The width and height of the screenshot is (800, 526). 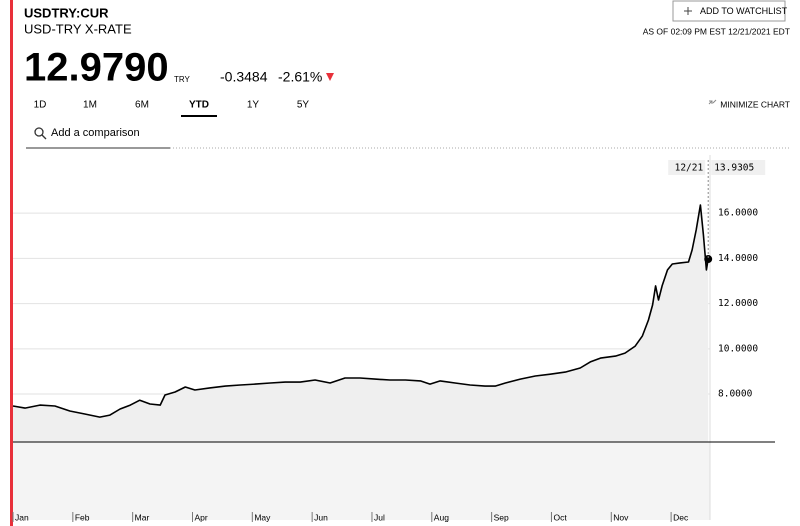 What do you see at coordinates (96, 68) in the screenshot?
I see `price: 12.9790` at bounding box center [96, 68].